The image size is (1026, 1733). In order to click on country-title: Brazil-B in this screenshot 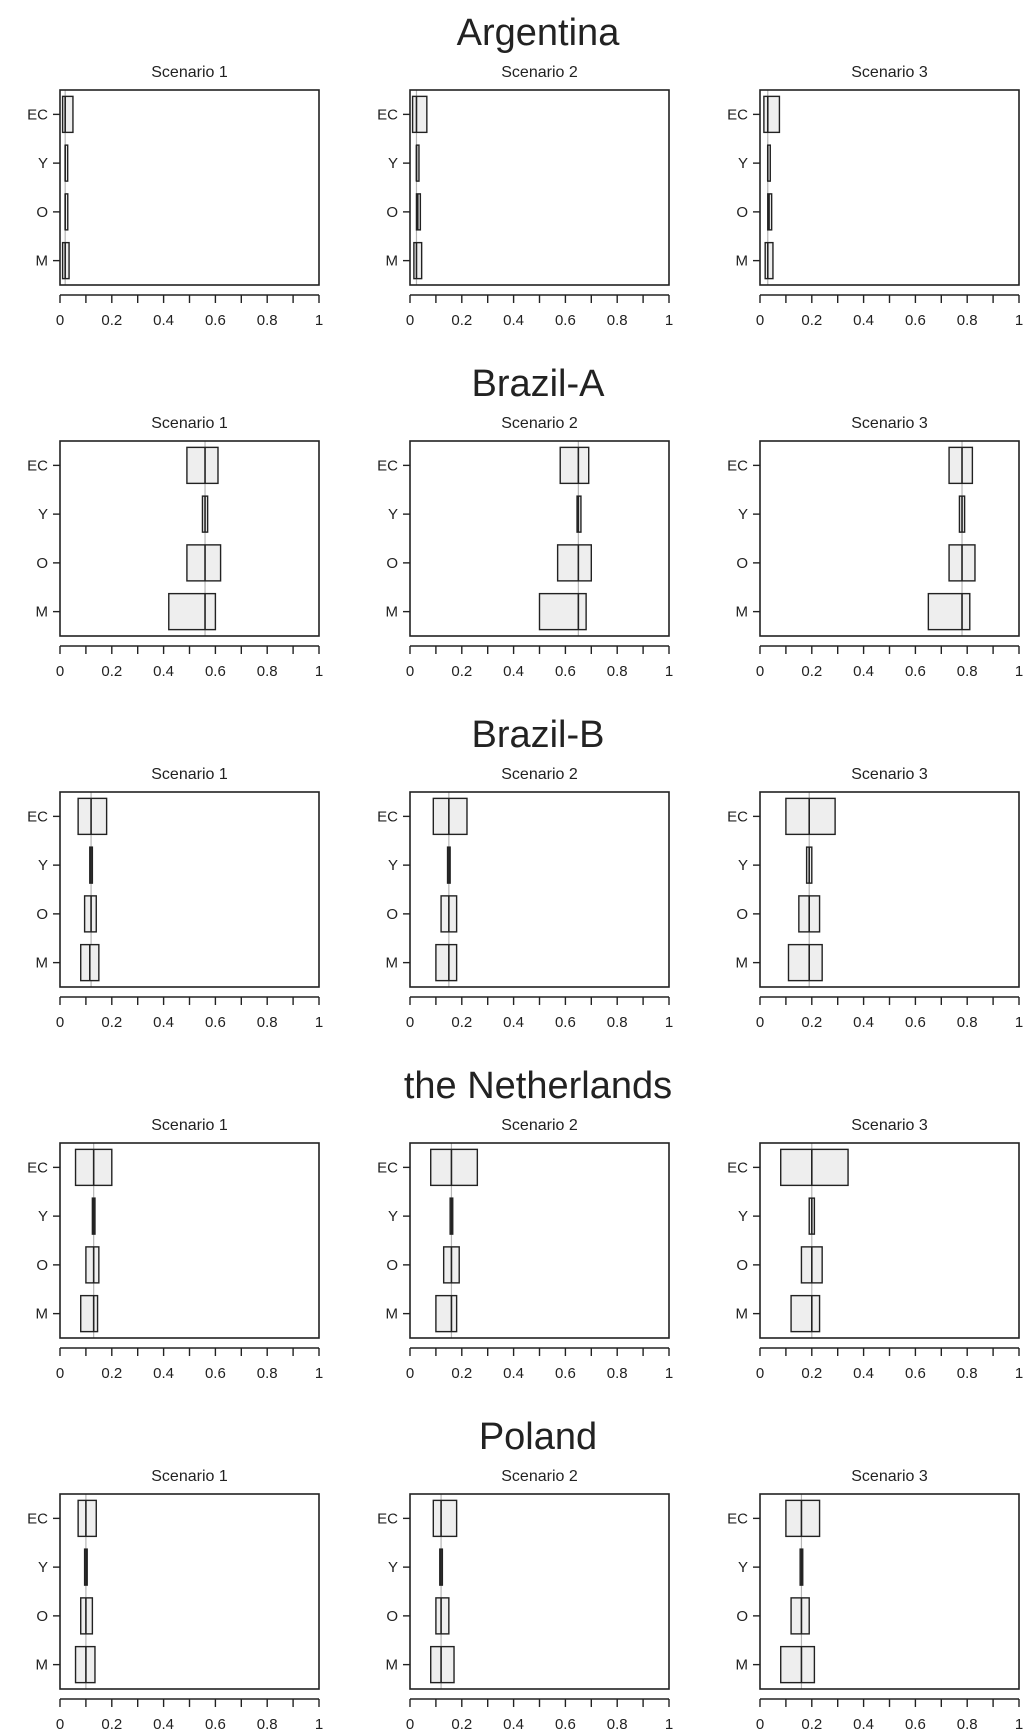, I will do `click(537, 735)`.